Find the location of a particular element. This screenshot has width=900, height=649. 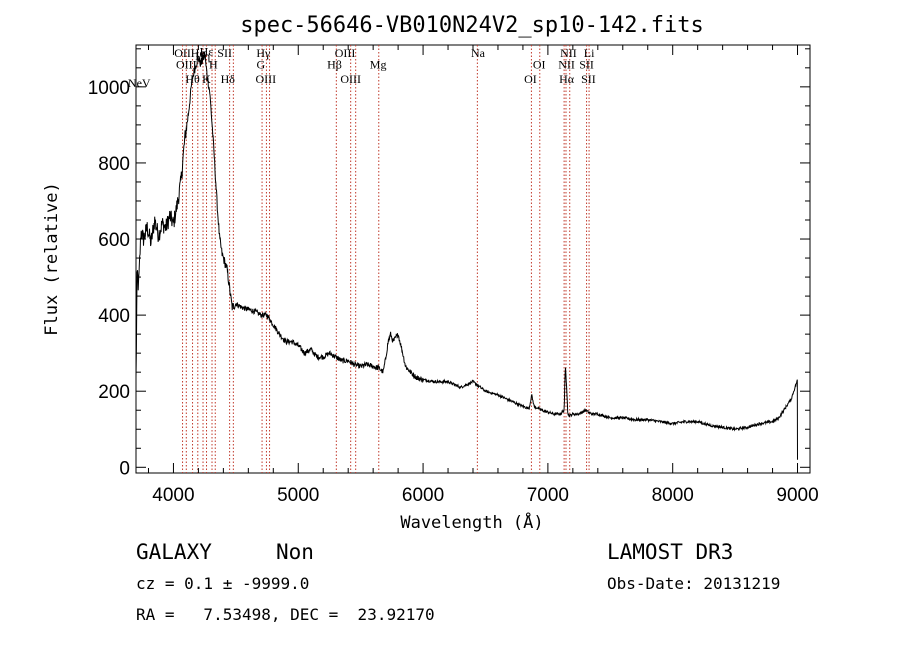

x-tick-label: 6000 is located at coordinates (423, 495).